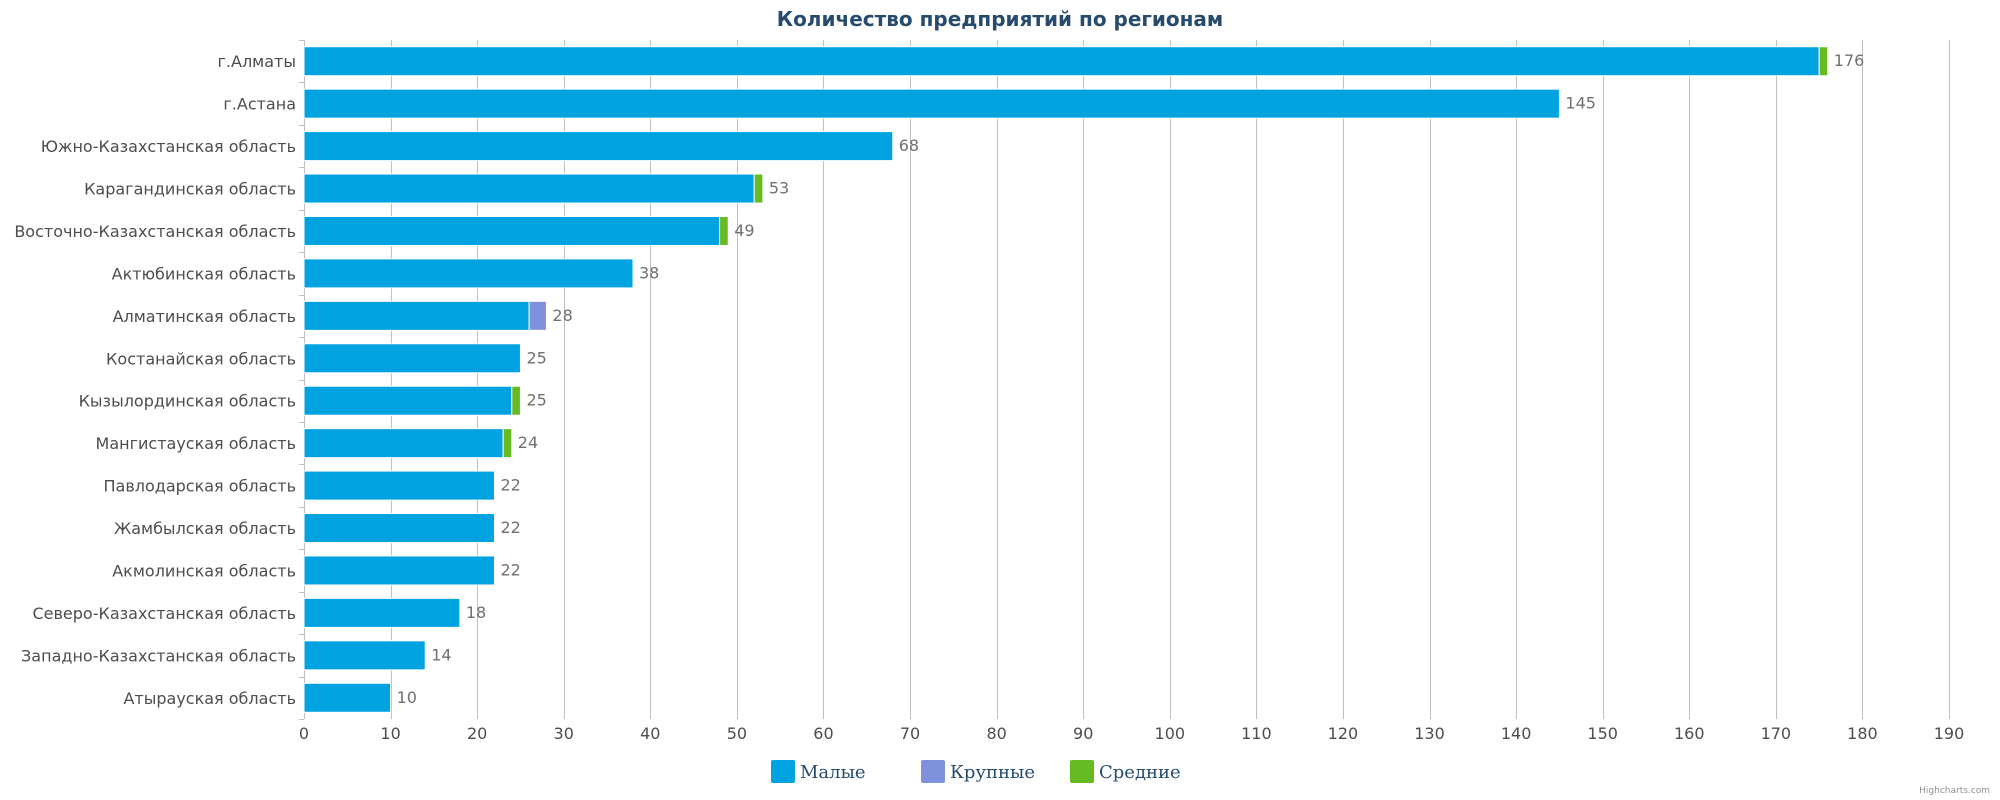 The width and height of the screenshot is (2000, 800). I want to click on chart-title: Количество предприятий по регионам, so click(1000, 19).